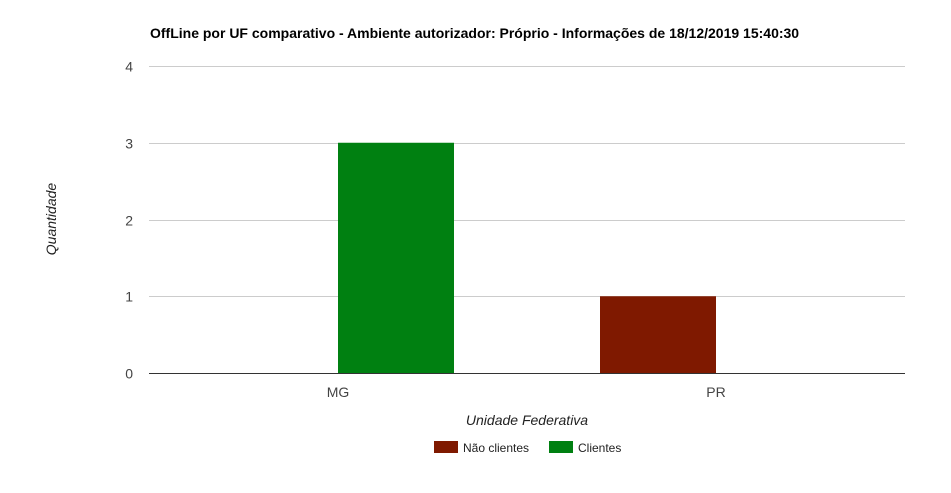  Describe the element at coordinates (496, 448) in the screenshot. I see `legend-label: Não clientes` at that location.